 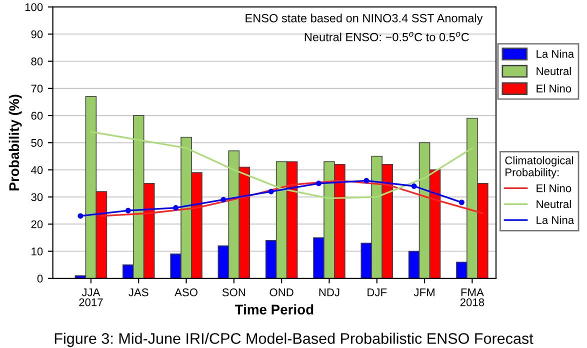 I want to click on x-tick-label: JFM, so click(x=424, y=292).